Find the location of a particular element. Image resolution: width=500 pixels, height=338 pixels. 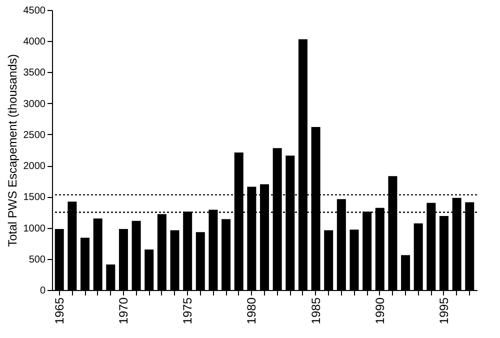

y-axis-title: Total PWS Escapement (thousands) is located at coordinates (12, 150).